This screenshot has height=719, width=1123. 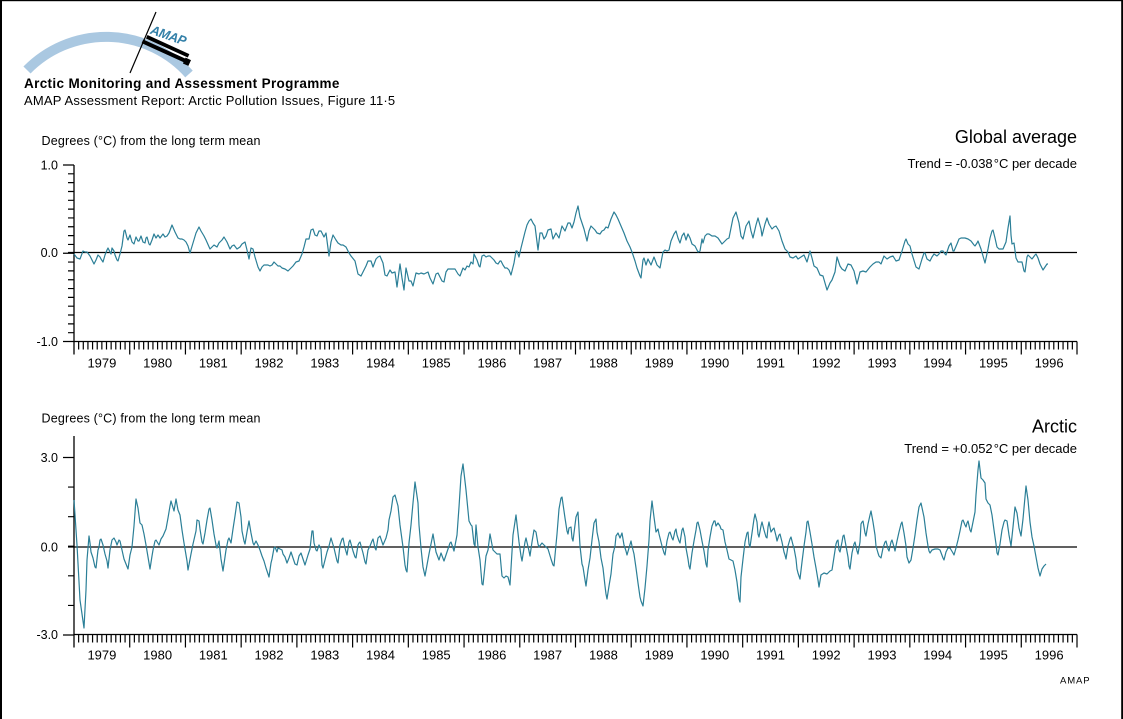 What do you see at coordinates (1075, 681) in the screenshot?
I see `svg-text: AMAP` at bounding box center [1075, 681].